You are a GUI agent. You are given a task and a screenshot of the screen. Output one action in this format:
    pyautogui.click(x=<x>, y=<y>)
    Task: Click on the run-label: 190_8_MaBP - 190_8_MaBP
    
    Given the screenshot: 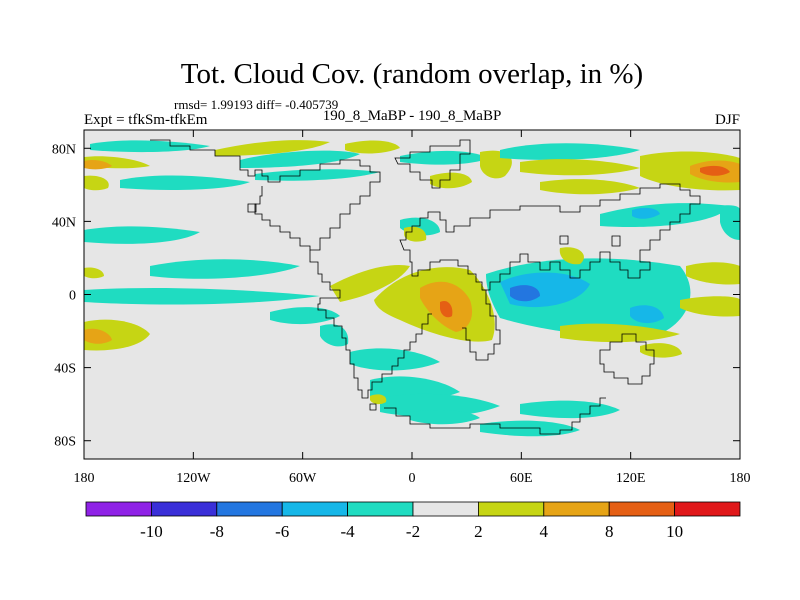 What is the action you would take?
    pyautogui.click(x=412, y=116)
    